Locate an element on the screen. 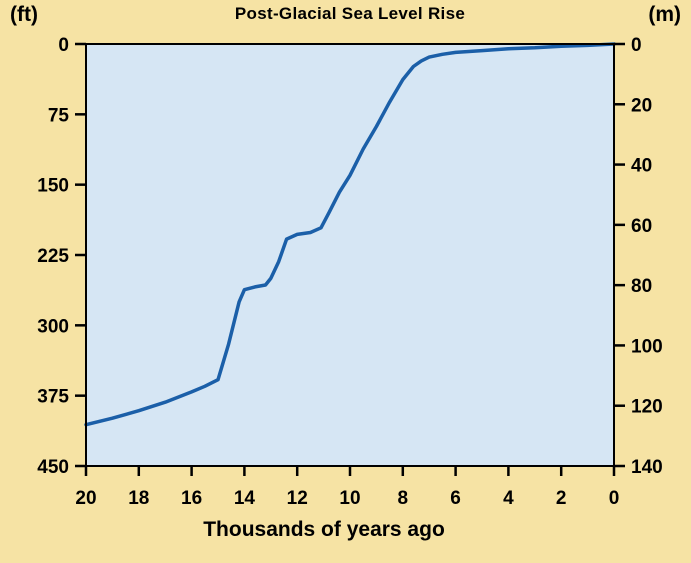  left-axis-tick-label: 225 is located at coordinates (53, 256).